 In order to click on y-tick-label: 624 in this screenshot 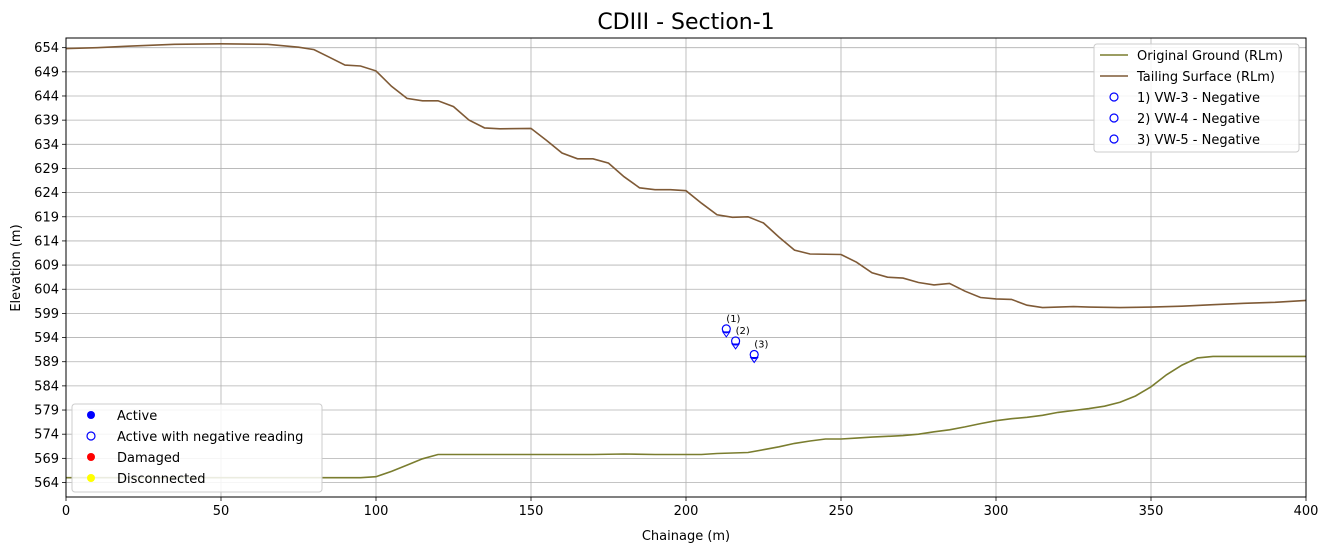, I will do `click(46, 193)`.